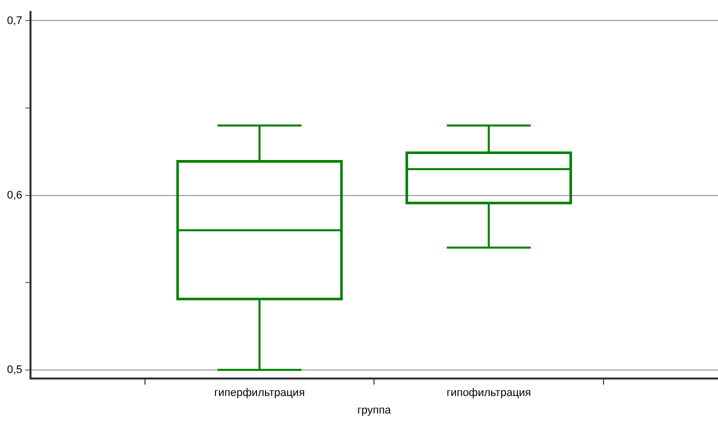  I want to click on y-tick-label: 0,6, so click(14, 195).